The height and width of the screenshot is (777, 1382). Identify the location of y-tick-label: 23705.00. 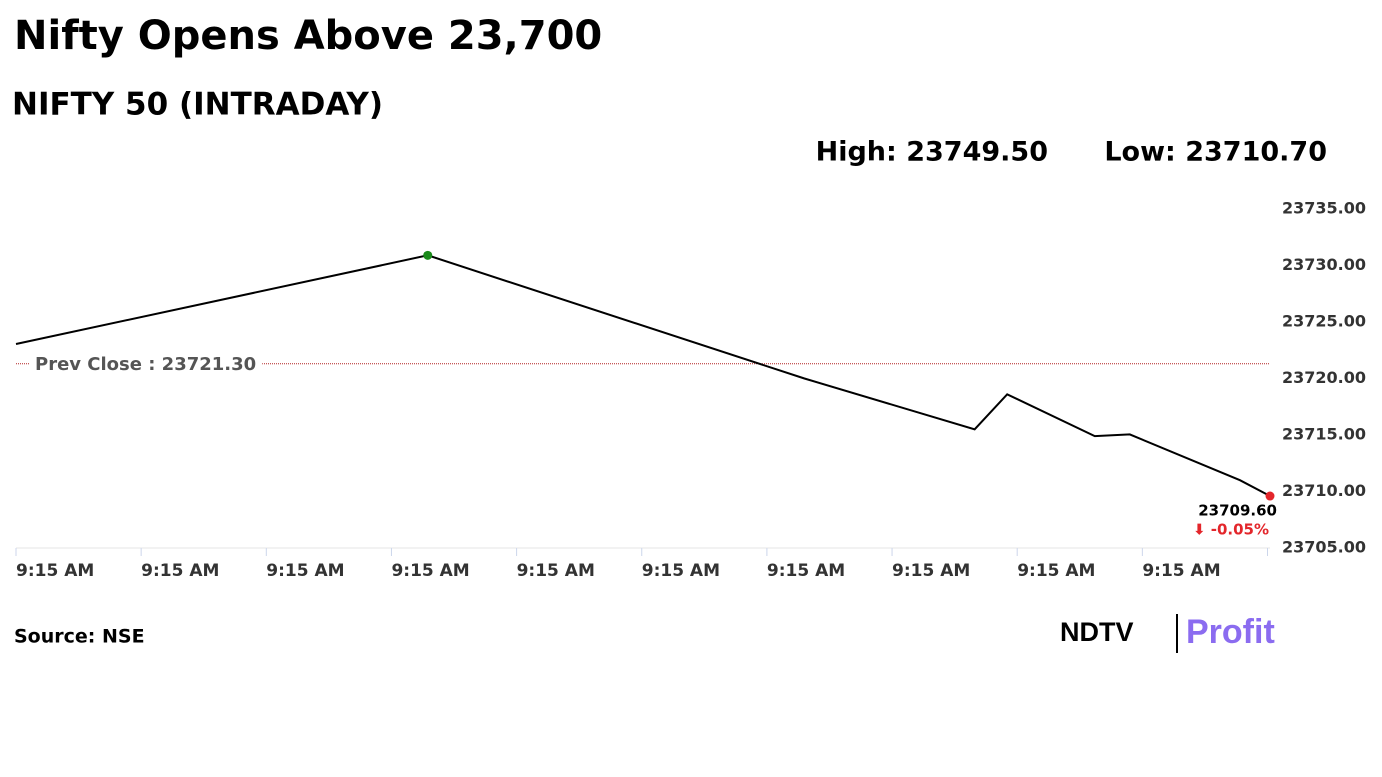
(1324, 547).